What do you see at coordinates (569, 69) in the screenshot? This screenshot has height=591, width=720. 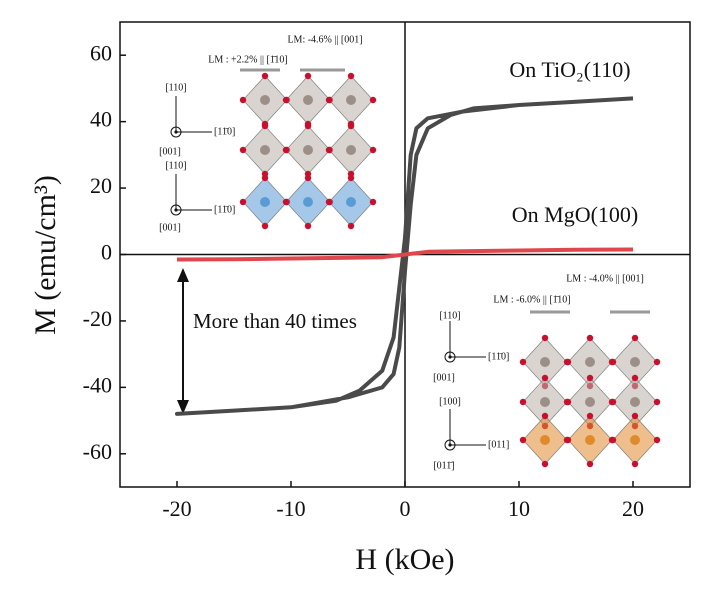 I see `series-label: On TiO₂(110)` at bounding box center [569, 69].